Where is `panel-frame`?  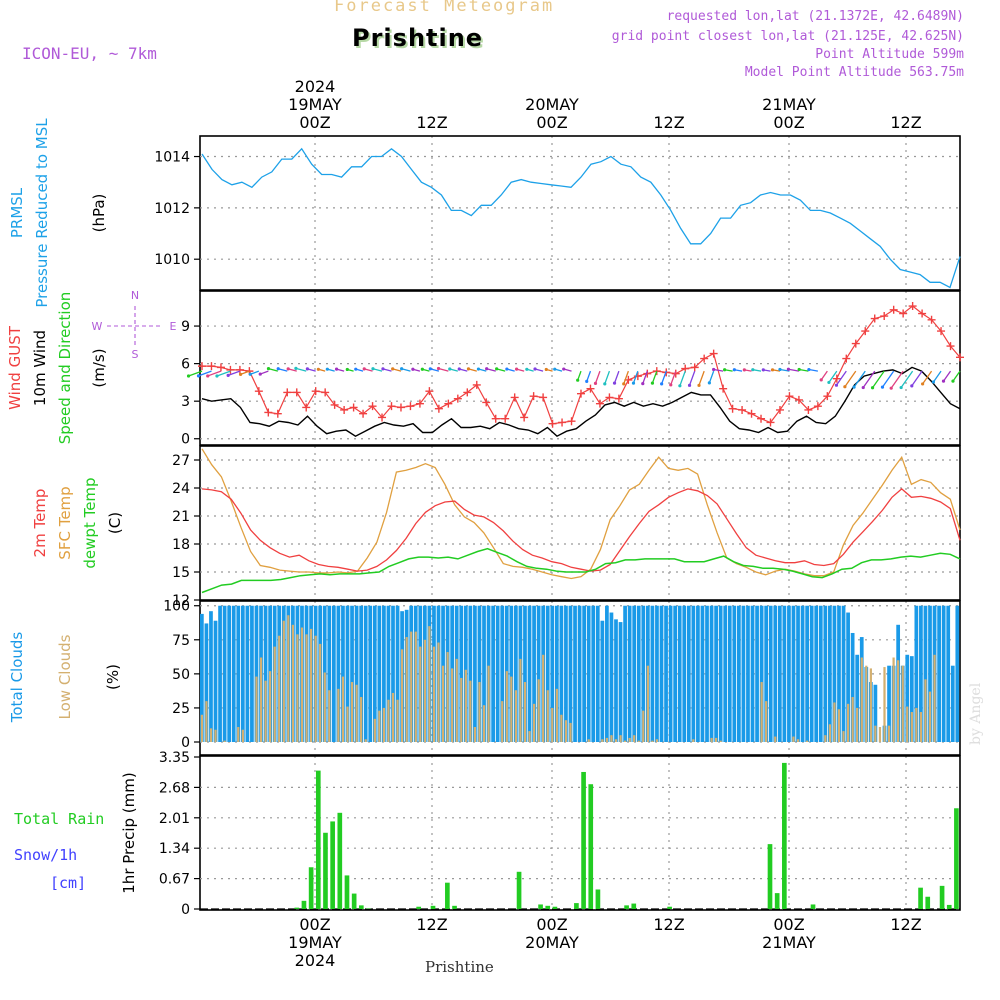 panel-frame is located at coordinates (580, 523).